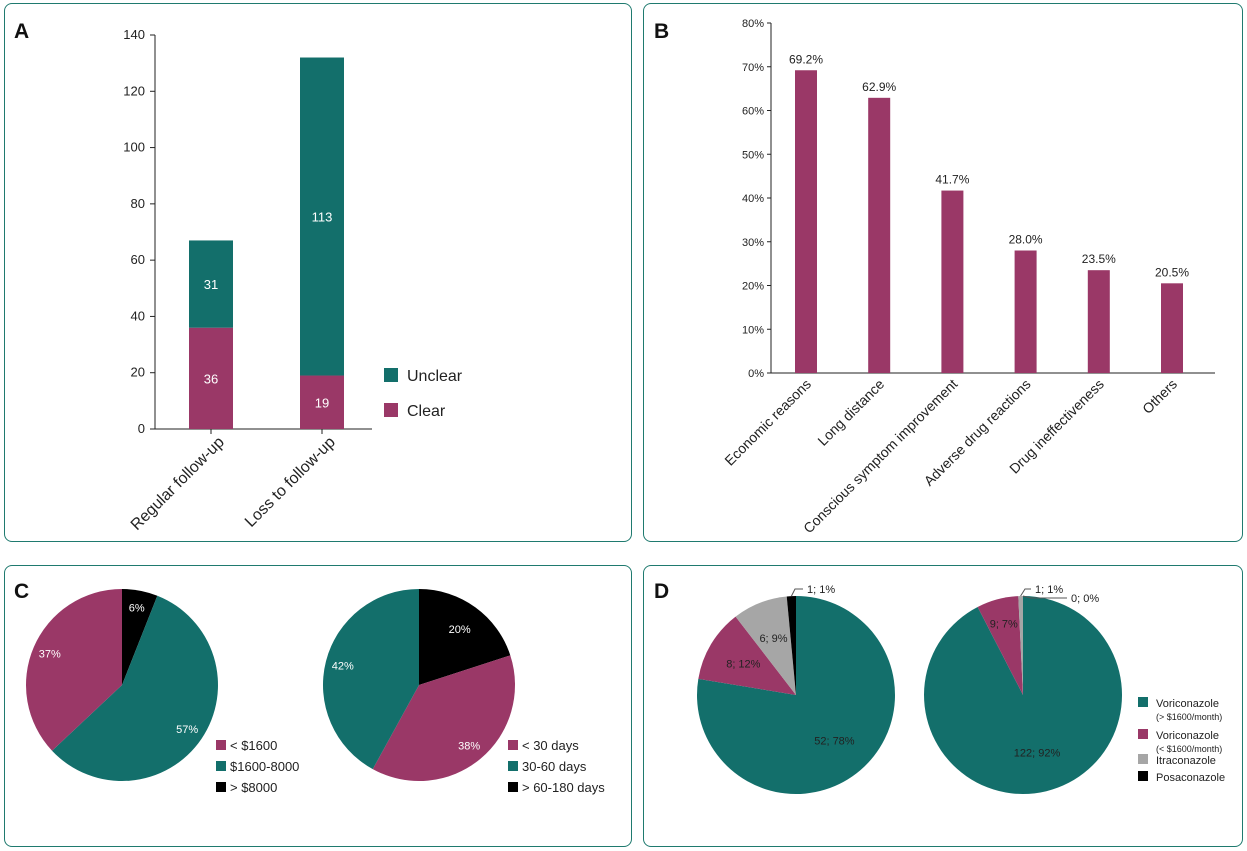  I want to click on c1-slice-label: 6%, so click(137, 609).